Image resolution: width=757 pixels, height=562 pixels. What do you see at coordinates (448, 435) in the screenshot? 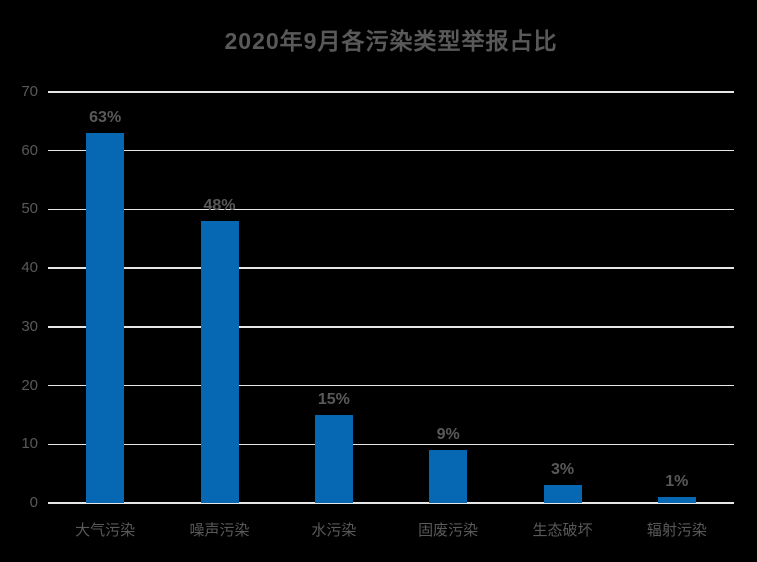
I see `bar-value-label: 9%` at bounding box center [448, 435].